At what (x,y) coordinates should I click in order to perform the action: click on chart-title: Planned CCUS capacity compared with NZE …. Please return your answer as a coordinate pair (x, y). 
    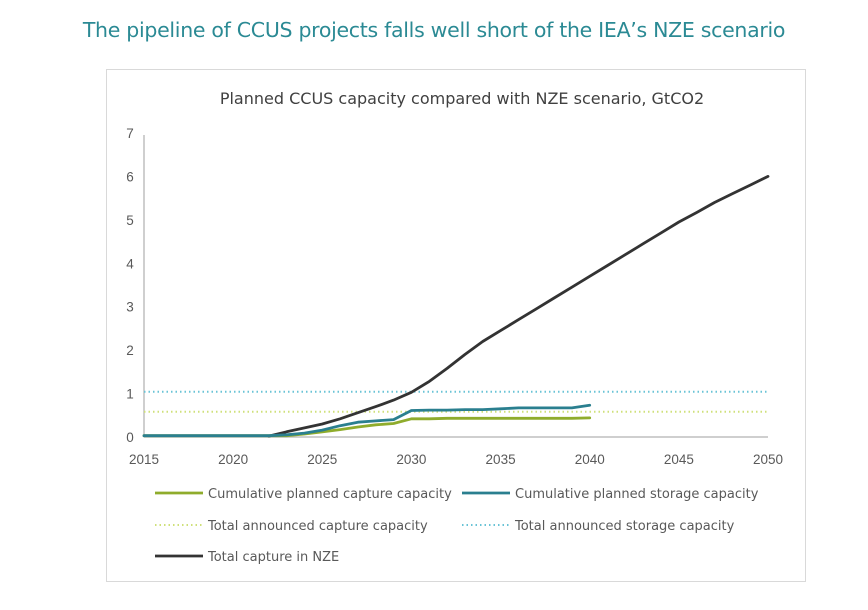
    Looking at the image, I should click on (462, 98).